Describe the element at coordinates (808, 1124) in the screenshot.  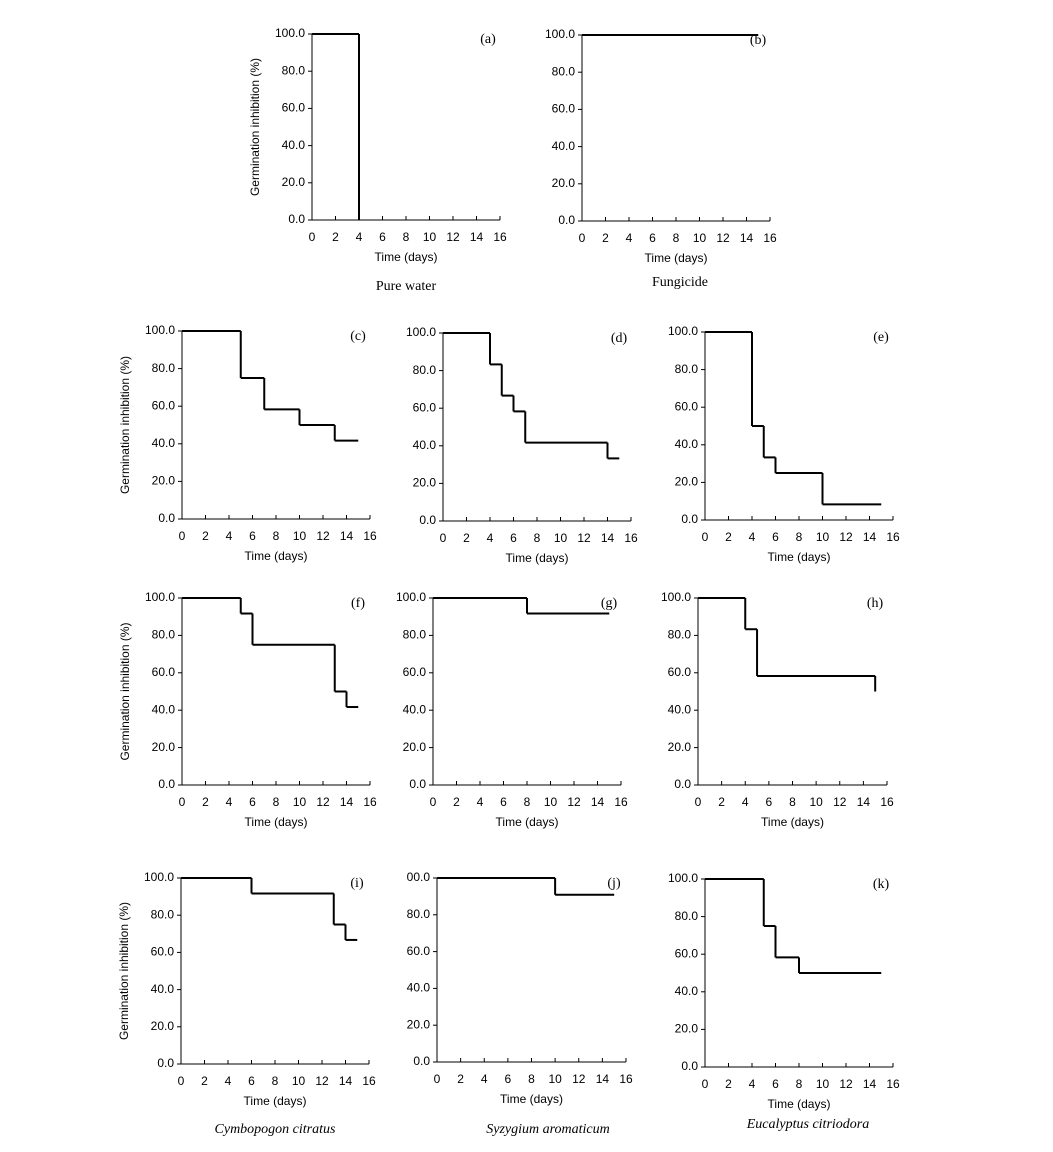
I see `caption: Eucalyptus citriodora` at that location.